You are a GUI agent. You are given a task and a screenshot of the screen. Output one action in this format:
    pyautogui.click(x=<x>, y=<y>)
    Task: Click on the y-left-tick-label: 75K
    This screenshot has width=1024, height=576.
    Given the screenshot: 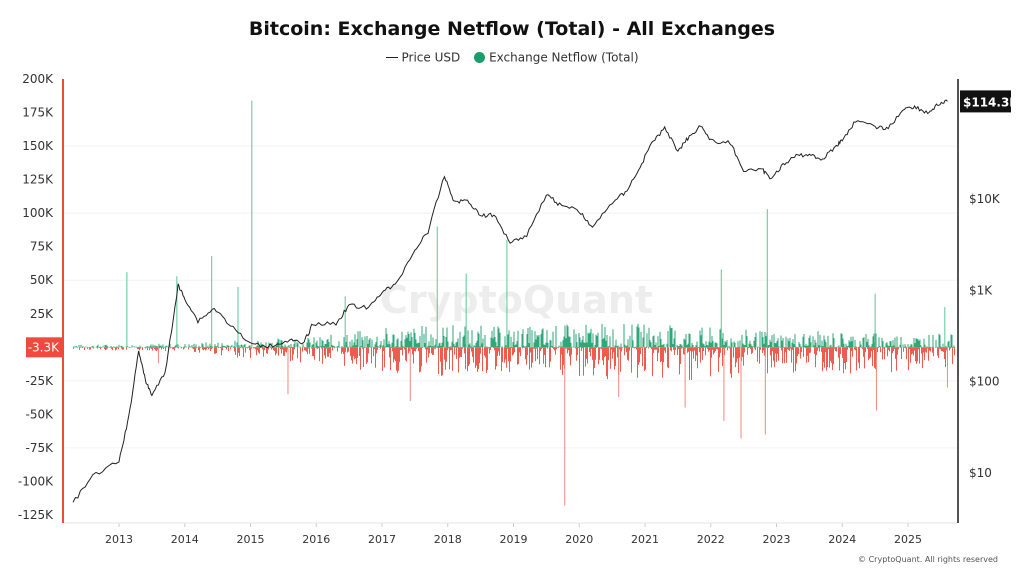 What is the action you would take?
    pyautogui.click(x=42, y=247)
    